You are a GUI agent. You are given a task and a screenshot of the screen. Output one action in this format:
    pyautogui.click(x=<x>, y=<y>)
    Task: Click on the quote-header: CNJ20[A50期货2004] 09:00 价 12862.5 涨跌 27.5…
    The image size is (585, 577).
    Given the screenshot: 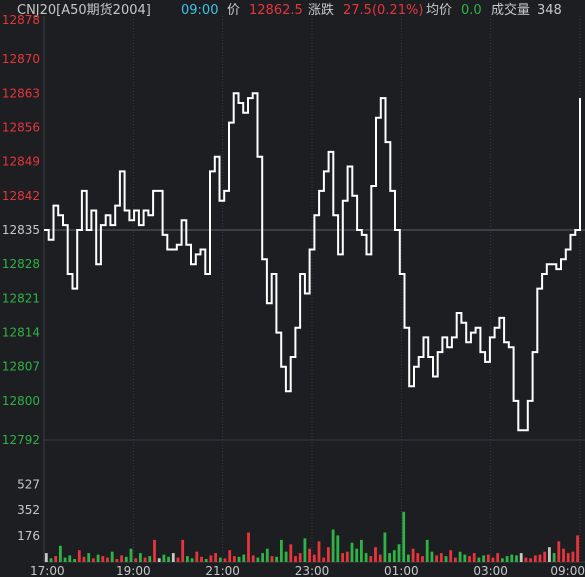 What is the action you would take?
    pyautogui.click(x=292, y=11)
    